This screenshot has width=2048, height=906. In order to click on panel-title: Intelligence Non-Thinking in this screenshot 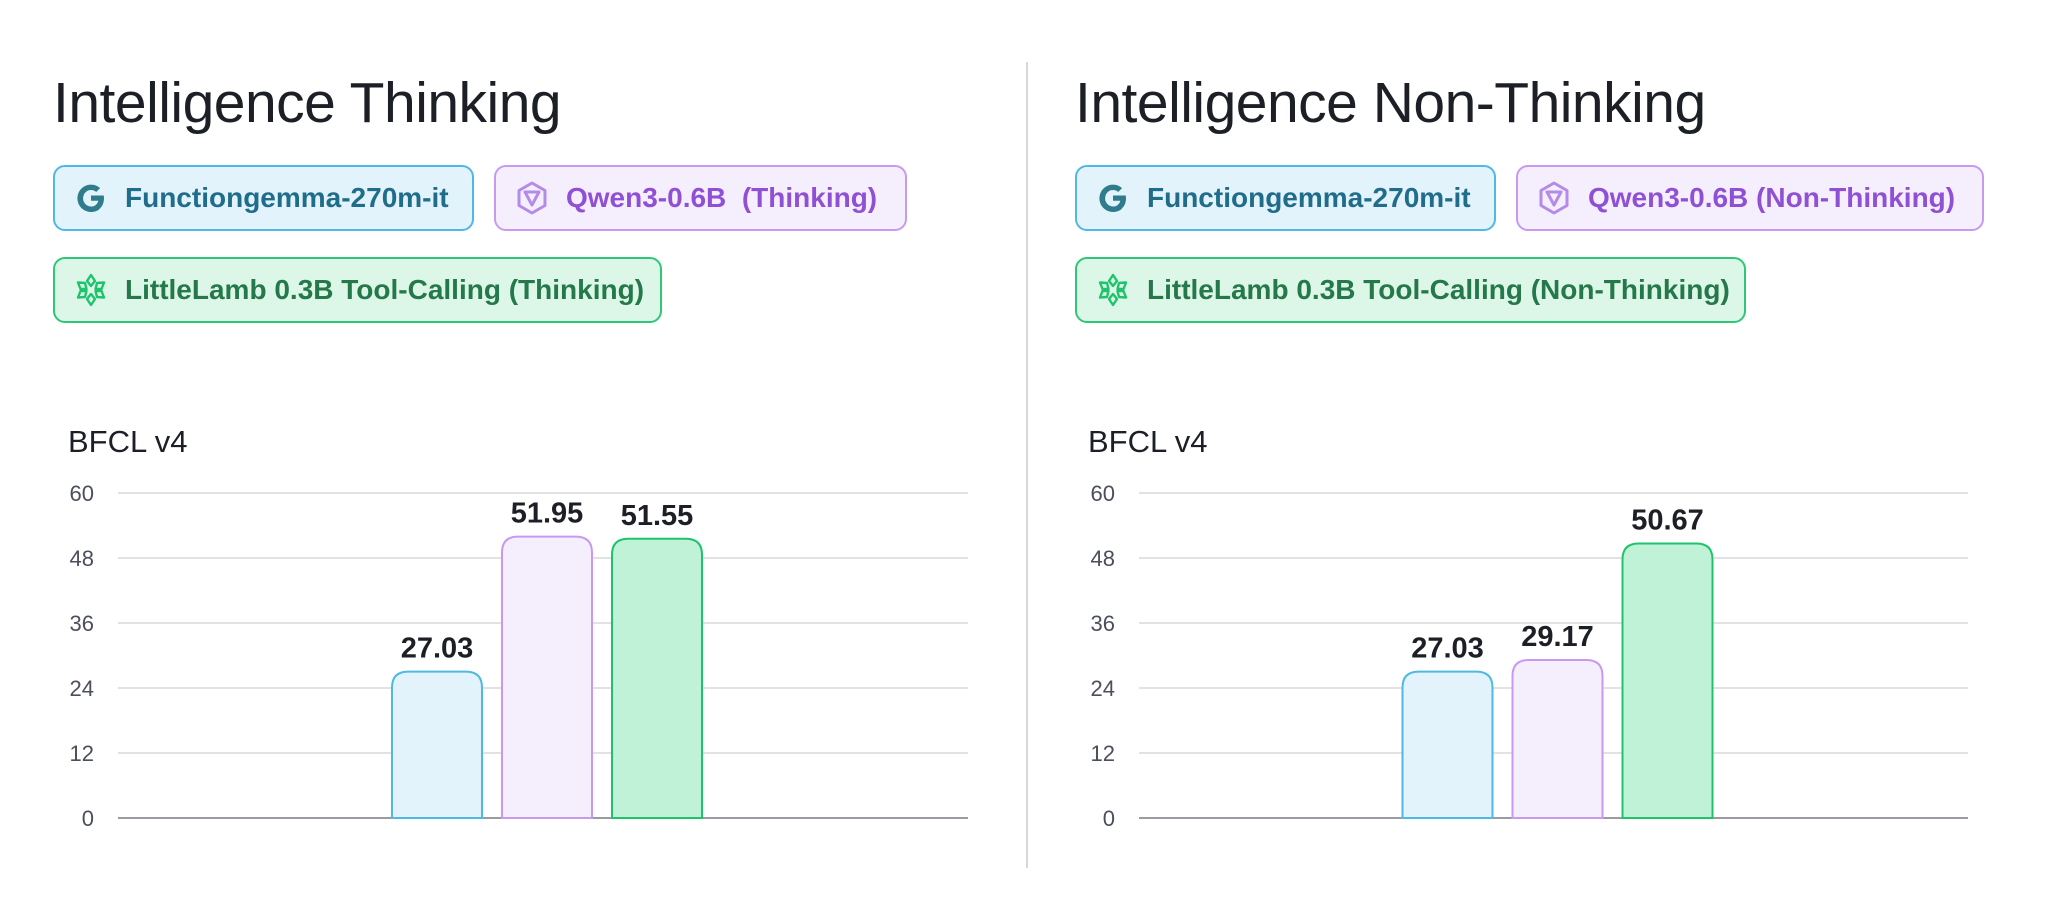, I will do `click(1390, 103)`.